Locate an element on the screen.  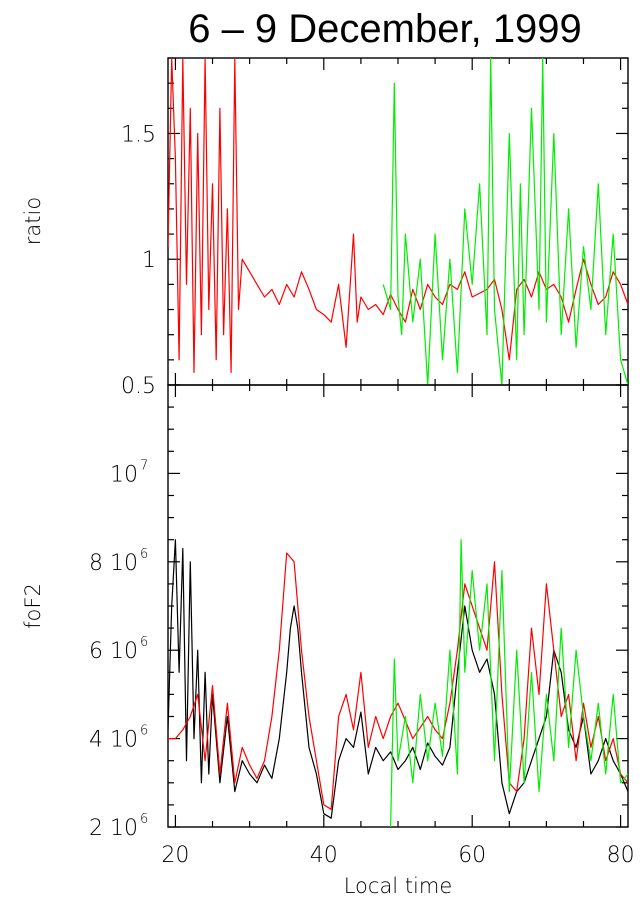
ratio-ylabel: ratio is located at coordinates (33, 221).